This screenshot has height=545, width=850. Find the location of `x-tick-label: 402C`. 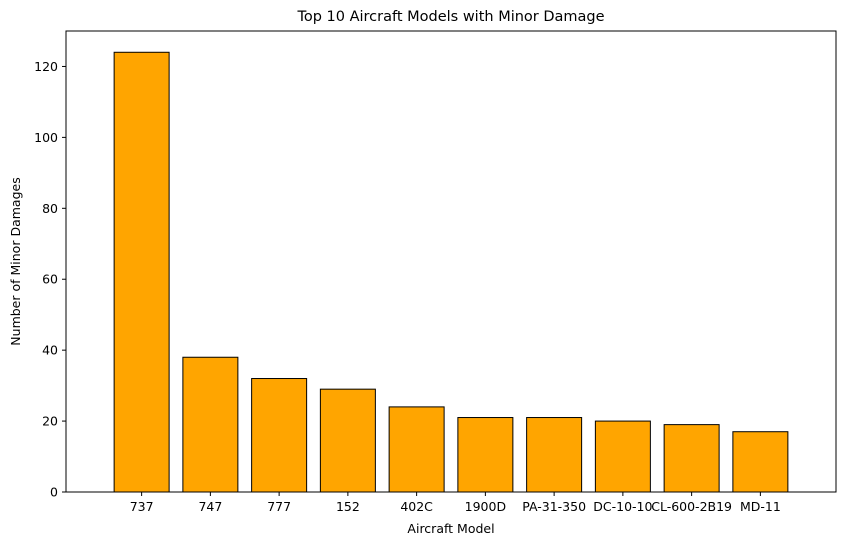

x-tick-label: 402C is located at coordinates (416, 506).